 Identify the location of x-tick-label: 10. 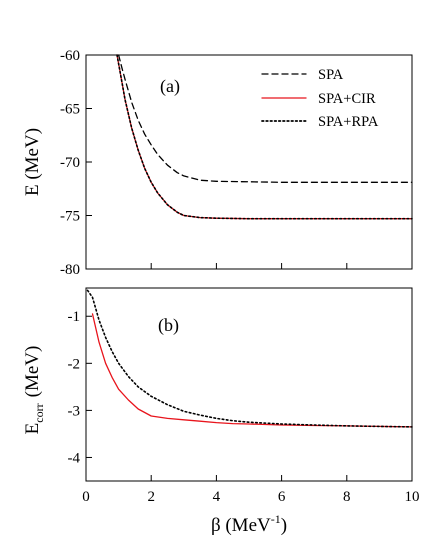
(412, 497).